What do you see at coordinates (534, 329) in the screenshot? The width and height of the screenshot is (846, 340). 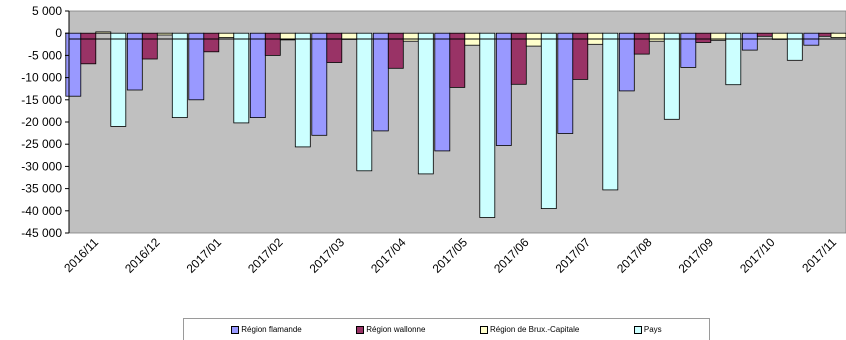 I see `legend-label: Région de Brux.-Capitale` at bounding box center [534, 329].